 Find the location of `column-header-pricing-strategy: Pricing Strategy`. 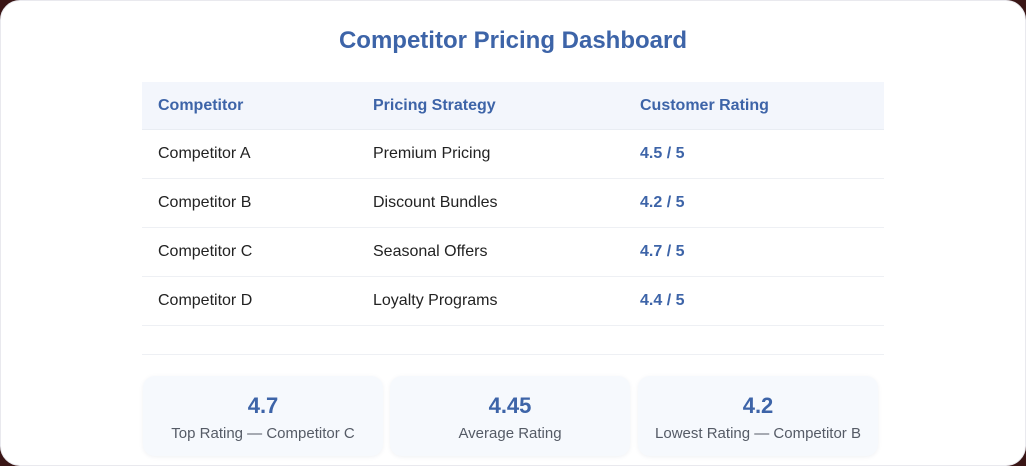

column-header-pricing-strategy: Pricing Strategy is located at coordinates (490, 106).